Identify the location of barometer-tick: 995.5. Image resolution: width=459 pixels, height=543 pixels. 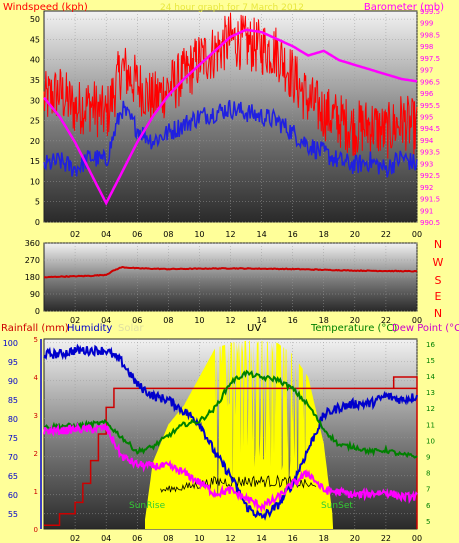
(430, 106).